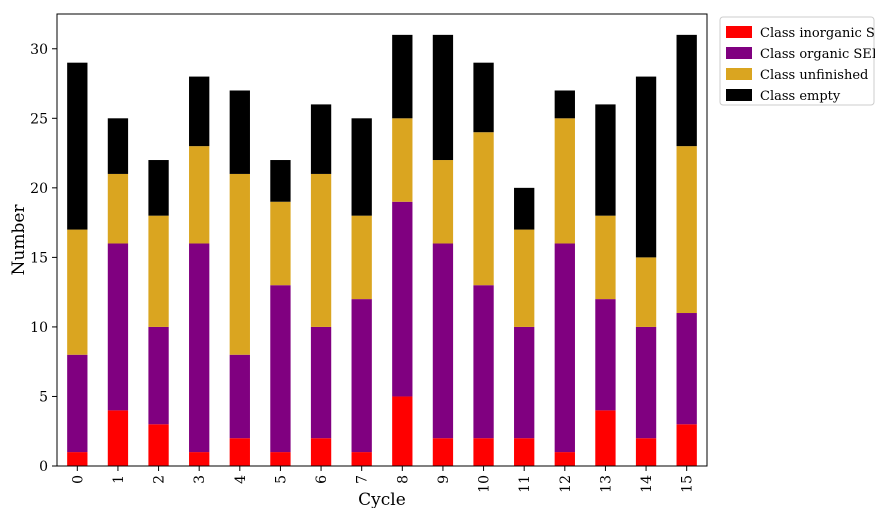  I want to click on x-tick-label: 0, so click(78, 479).